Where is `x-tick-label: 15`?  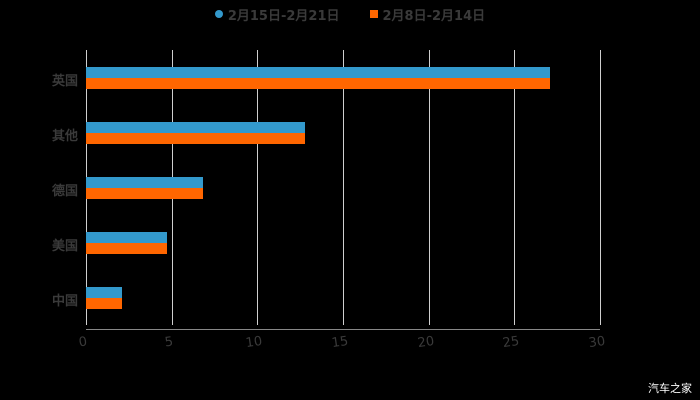
x-tick-label: 15 is located at coordinates (340, 342).